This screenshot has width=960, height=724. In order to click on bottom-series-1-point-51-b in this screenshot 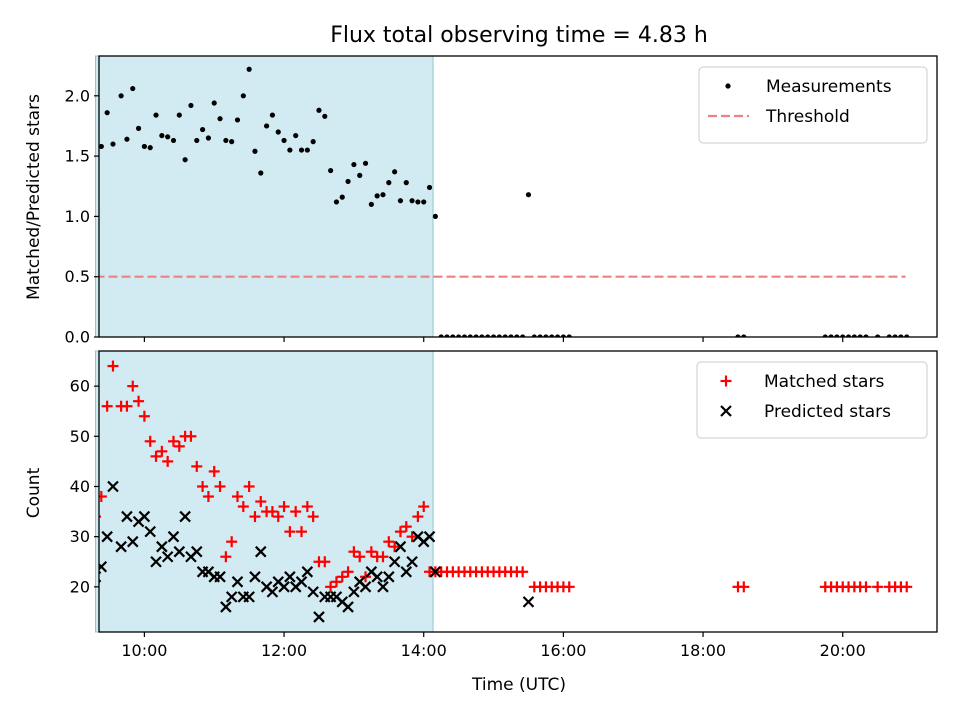, I will do `click(394, 561)`.